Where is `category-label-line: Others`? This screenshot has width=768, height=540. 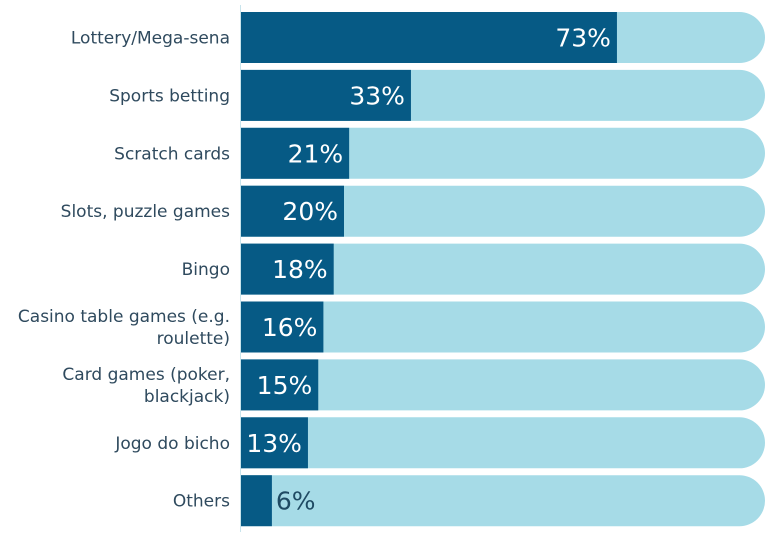
category-label-line: Others is located at coordinates (201, 502).